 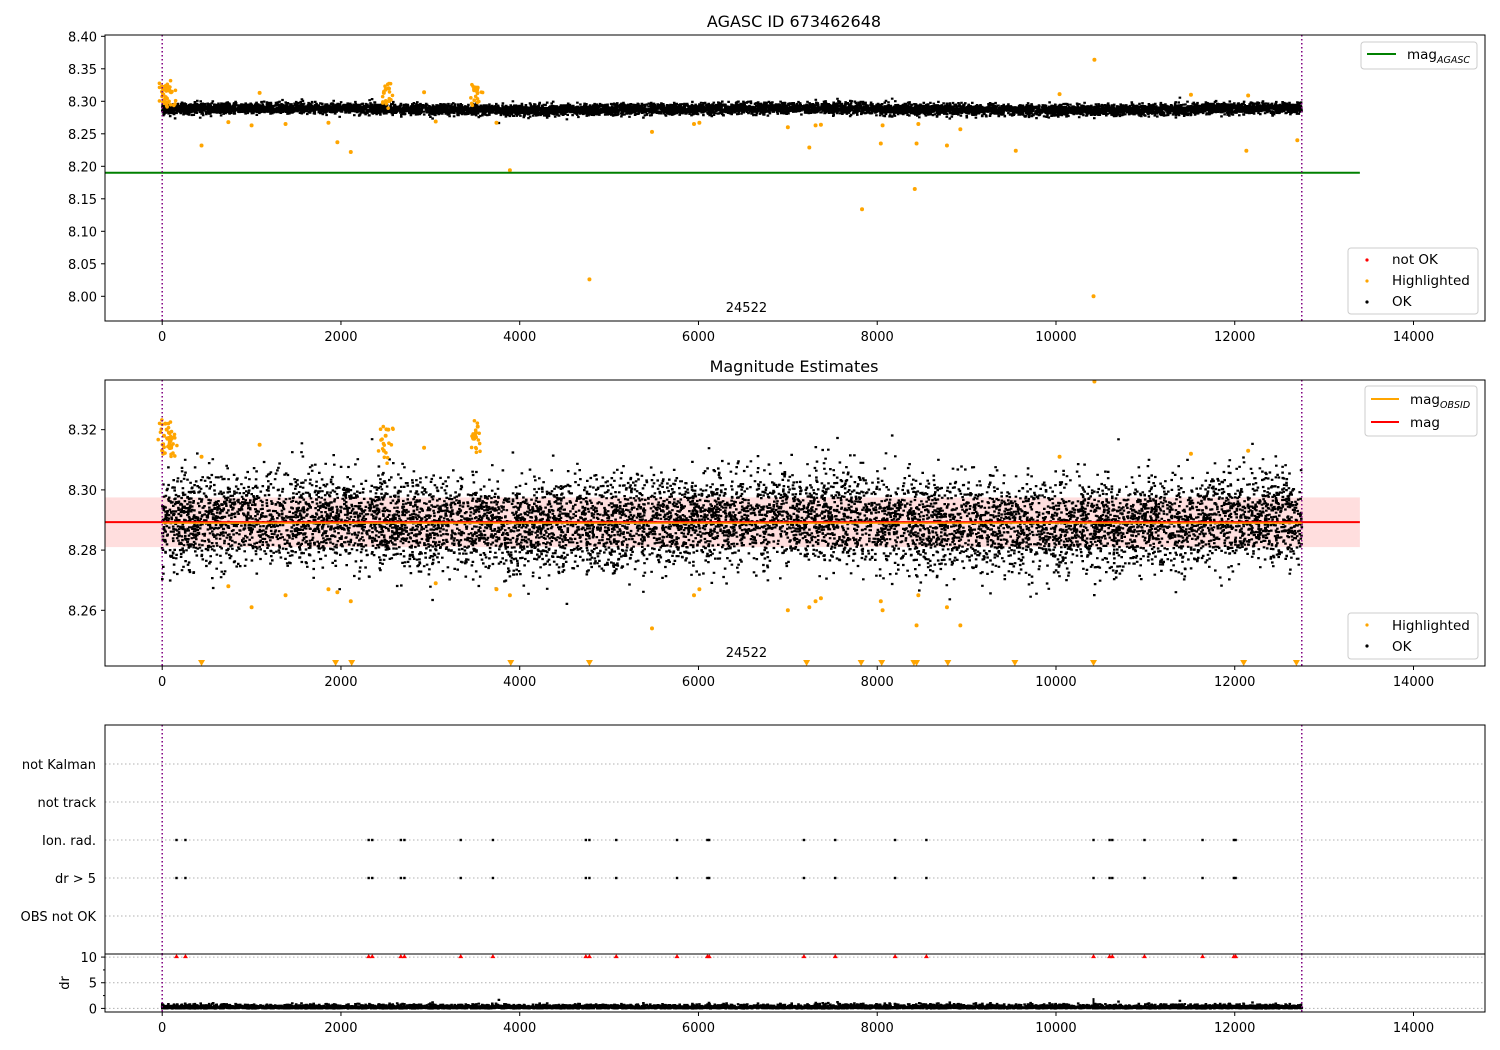 What do you see at coordinates (1367, 281) in the screenshot?
I see `legend-marker-highlighted` at bounding box center [1367, 281].